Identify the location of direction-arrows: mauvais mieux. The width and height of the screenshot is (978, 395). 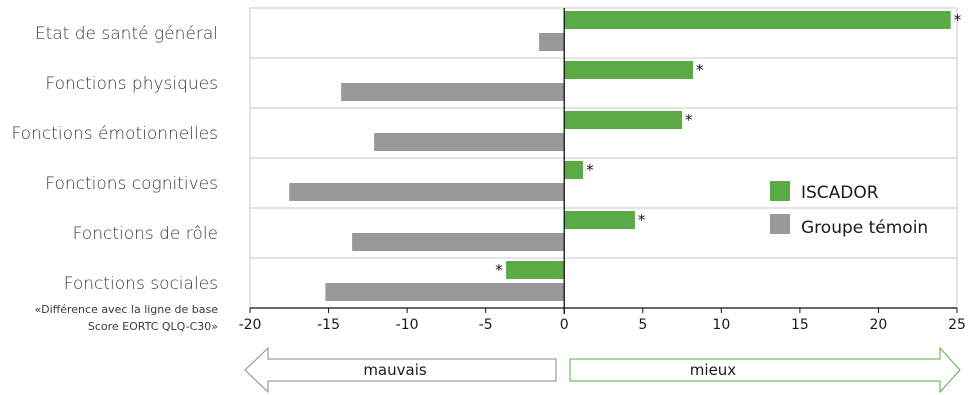
(602, 370).